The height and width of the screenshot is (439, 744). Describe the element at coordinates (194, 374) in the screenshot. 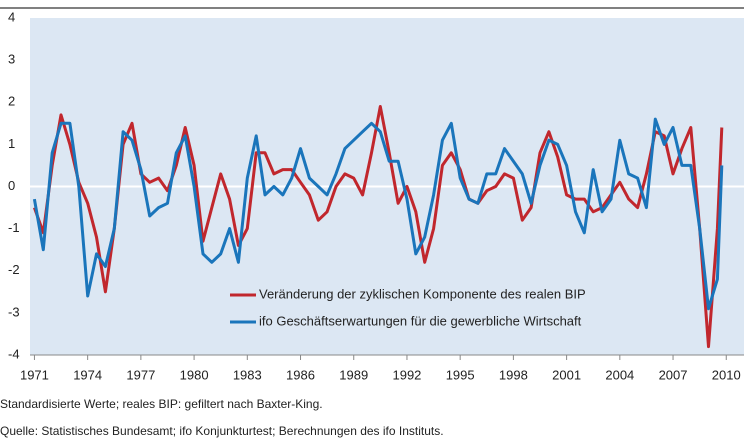

I see `x-tick-label: 1980` at that location.